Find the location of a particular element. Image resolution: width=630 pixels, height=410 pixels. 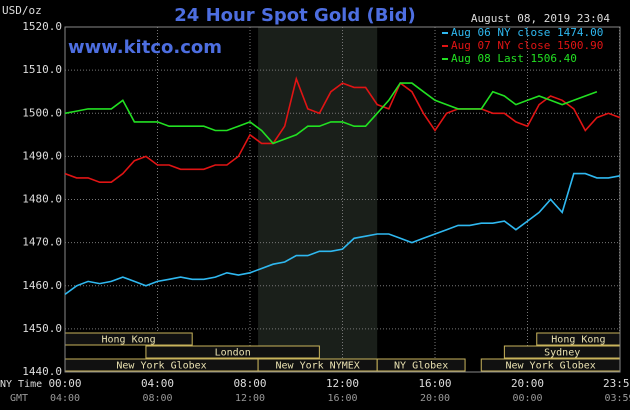

timestamp: August 08, 2019 23:04 is located at coordinates (540, 18).